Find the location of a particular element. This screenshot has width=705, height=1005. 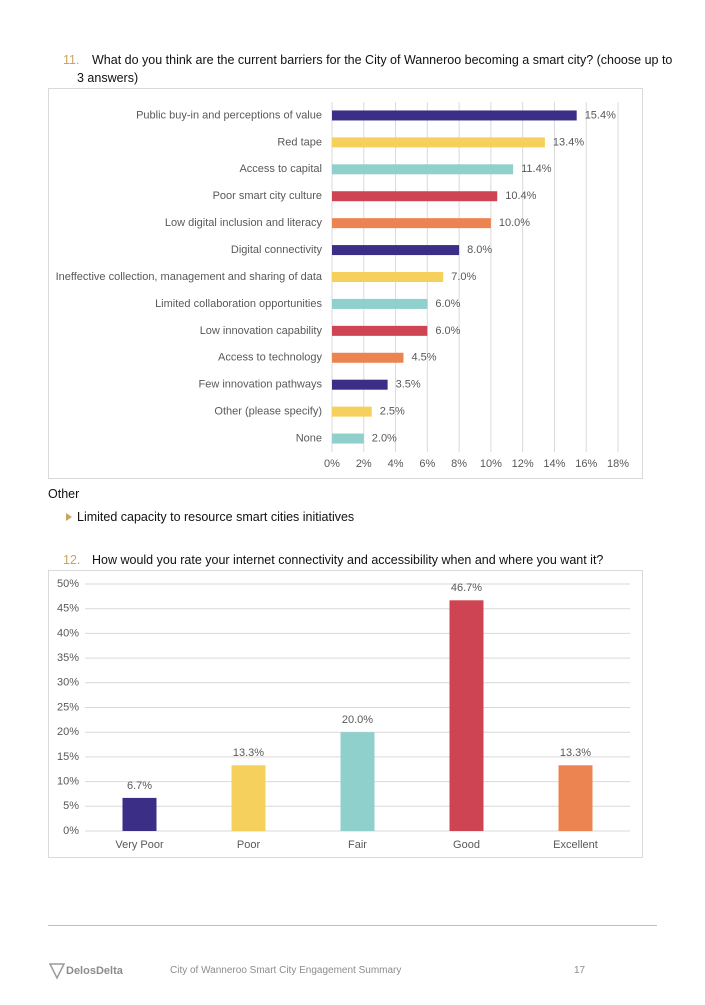

value-label: 46.7% is located at coordinates (466, 588).